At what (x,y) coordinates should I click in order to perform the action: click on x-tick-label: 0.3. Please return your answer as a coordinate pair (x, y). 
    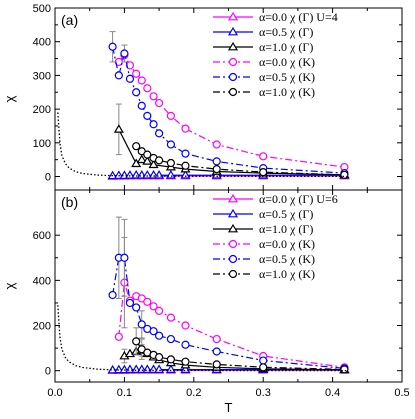
    Looking at the image, I should click on (263, 393).